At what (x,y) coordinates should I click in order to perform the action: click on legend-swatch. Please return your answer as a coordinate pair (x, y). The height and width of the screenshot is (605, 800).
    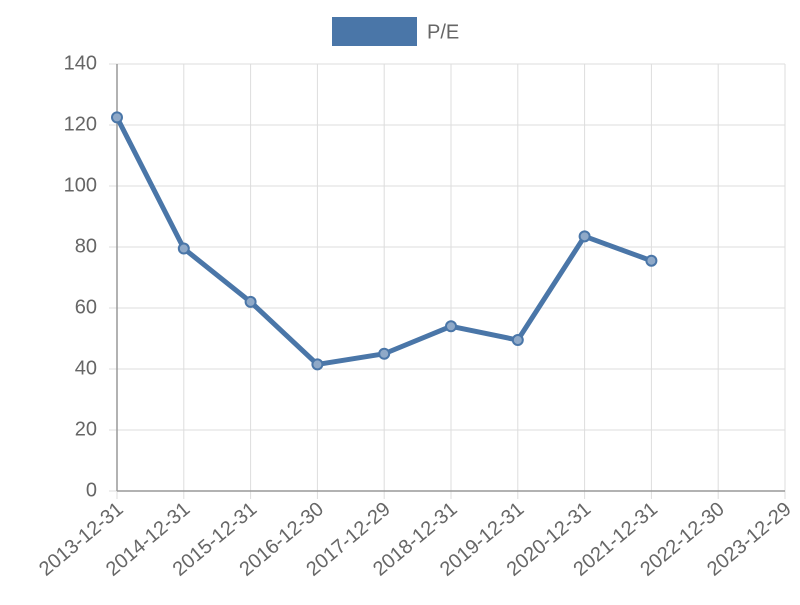
    Looking at the image, I should click on (374, 31).